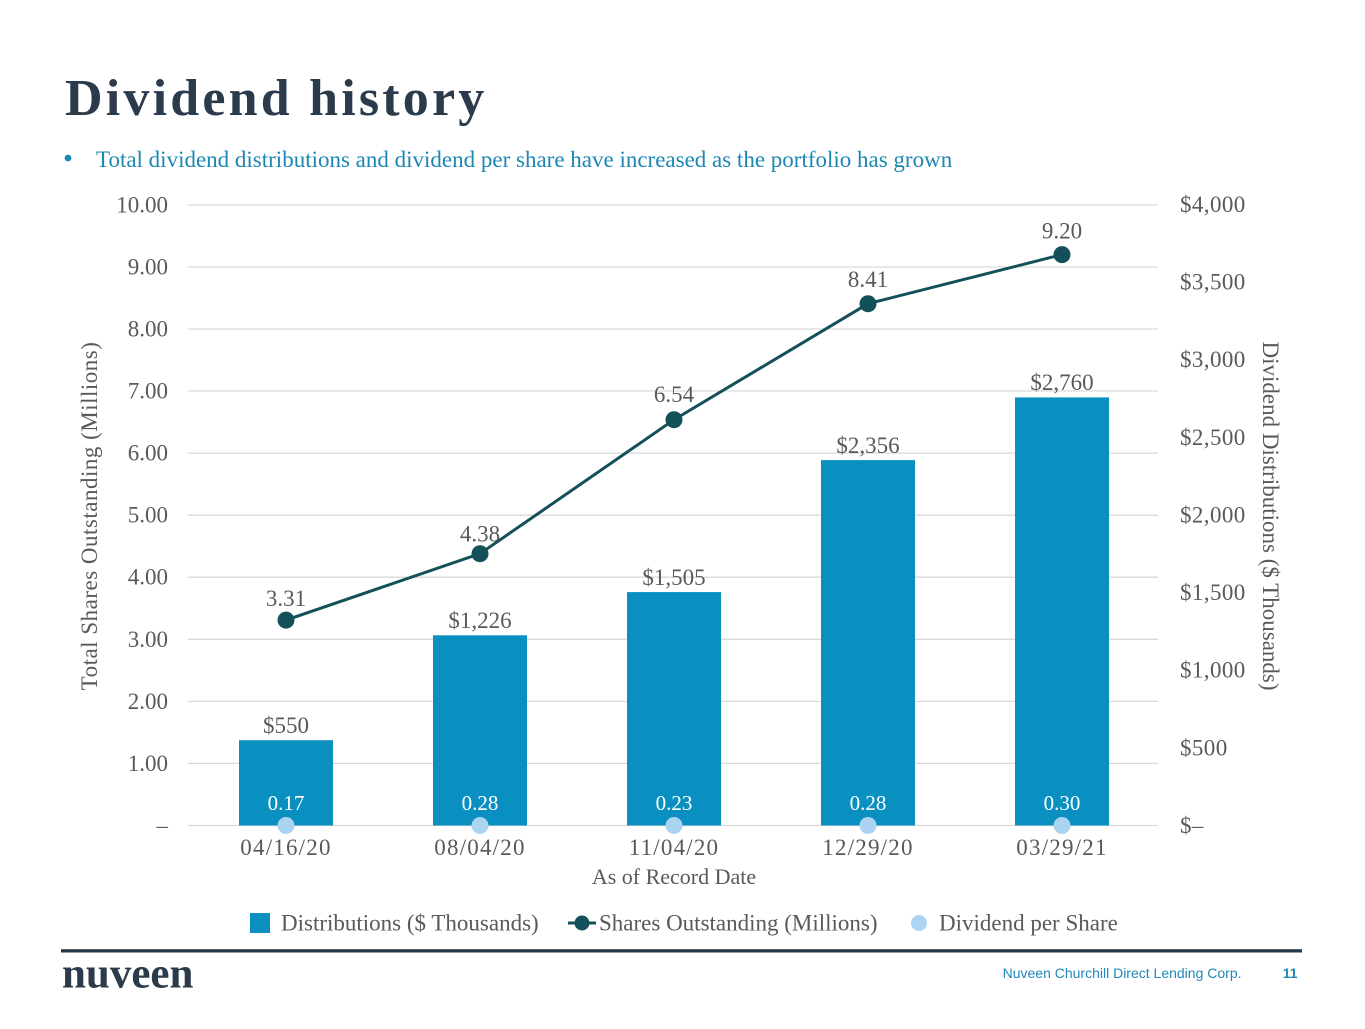 The height and width of the screenshot is (1029, 1365). Describe the element at coordinates (867, 445) in the screenshot. I see `svg-text: $2,356` at that location.